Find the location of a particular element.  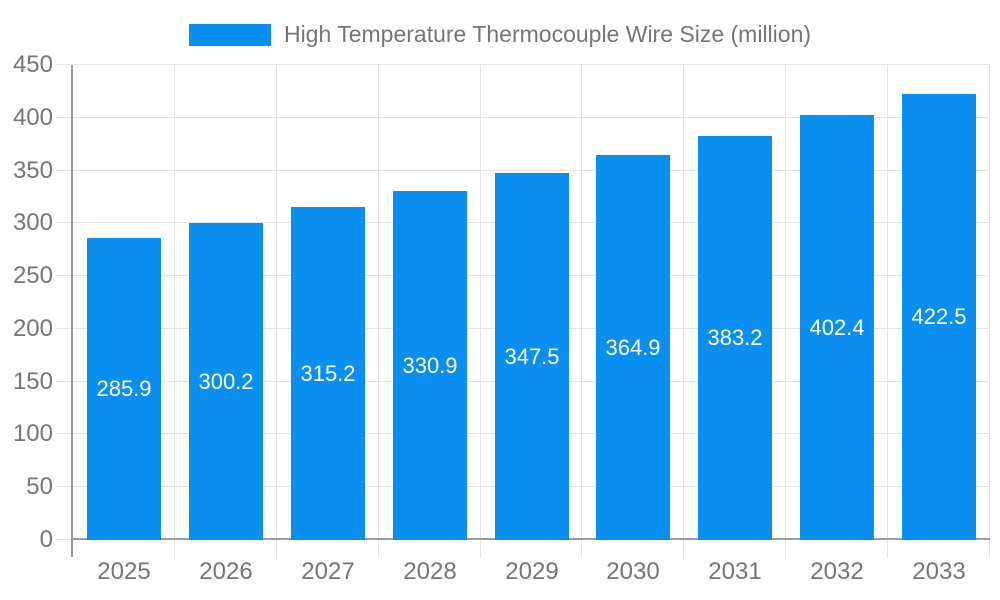

bar: 330.9 is located at coordinates (430, 365).